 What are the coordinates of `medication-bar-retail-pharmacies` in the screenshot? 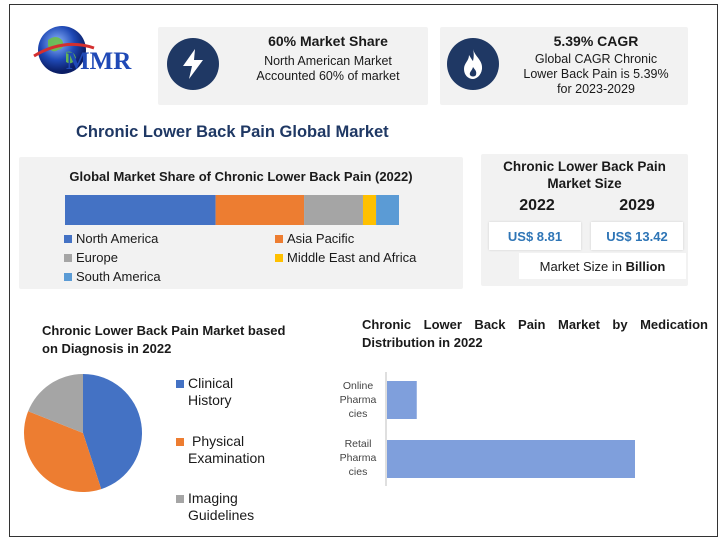 It's located at (511, 459).